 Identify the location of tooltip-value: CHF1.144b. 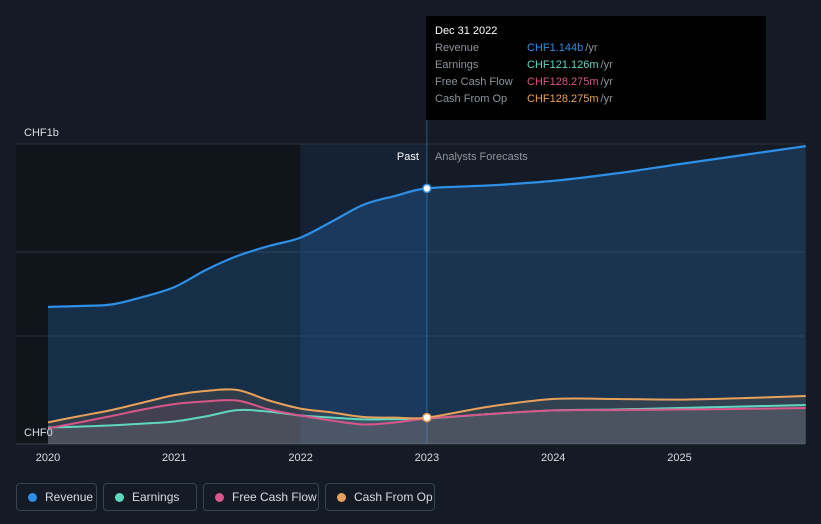
(555, 48).